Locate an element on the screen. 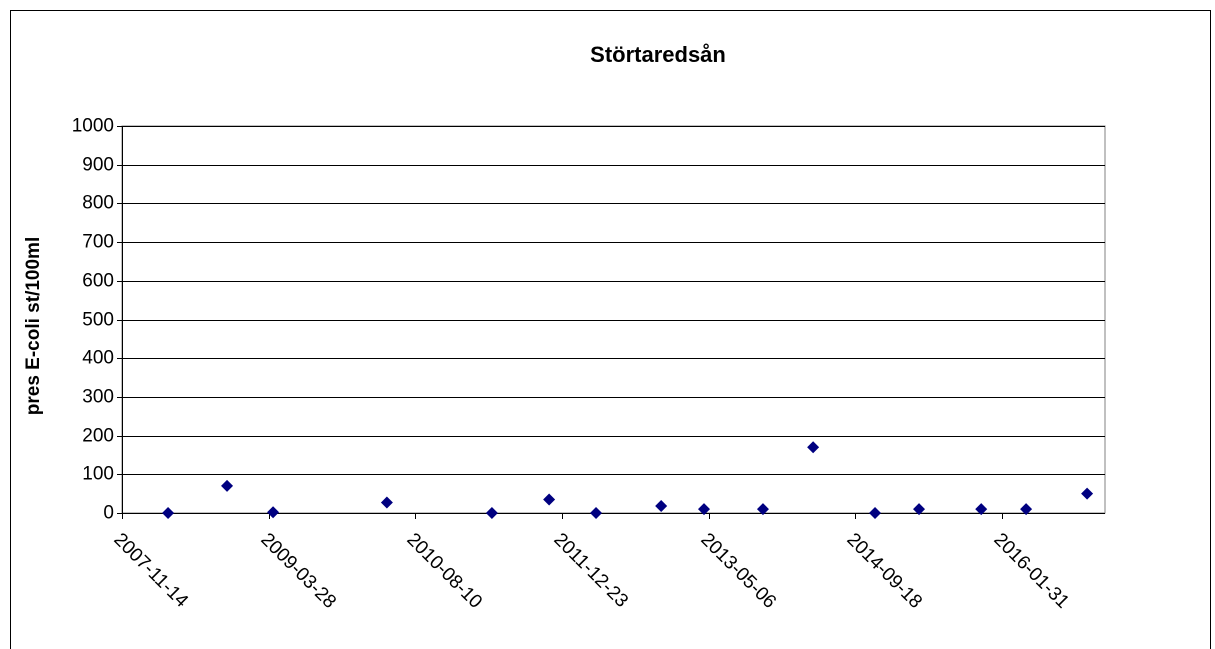  y-tick-label: 400 is located at coordinates (98, 358).